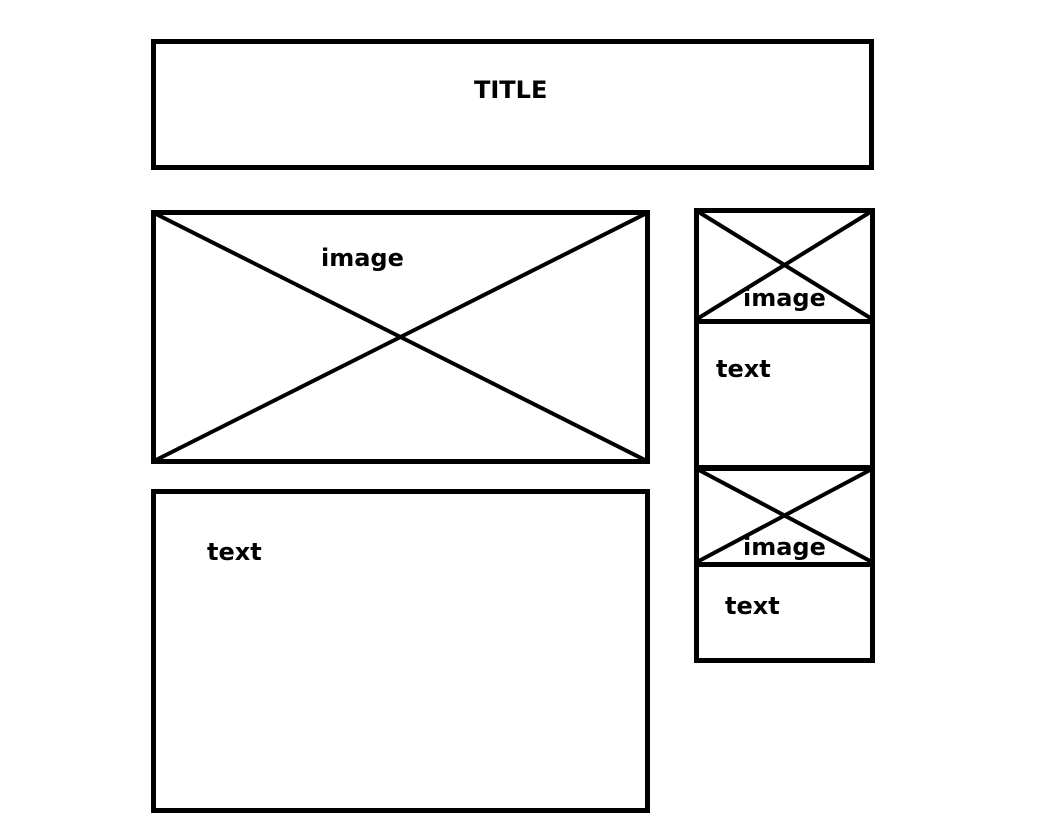 The height and width of the screenshot is (826, 1051). Describe the element at coordinates (784, 564) in the screenshot. I see `side-card-2-divider` at that location.